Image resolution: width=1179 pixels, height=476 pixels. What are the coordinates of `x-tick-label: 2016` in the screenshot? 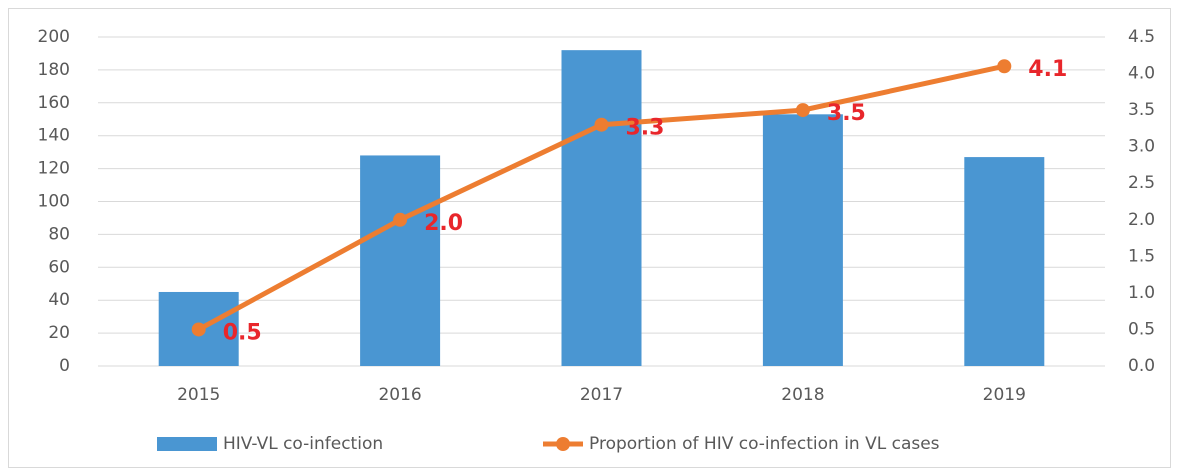 It's located at (399, 395).